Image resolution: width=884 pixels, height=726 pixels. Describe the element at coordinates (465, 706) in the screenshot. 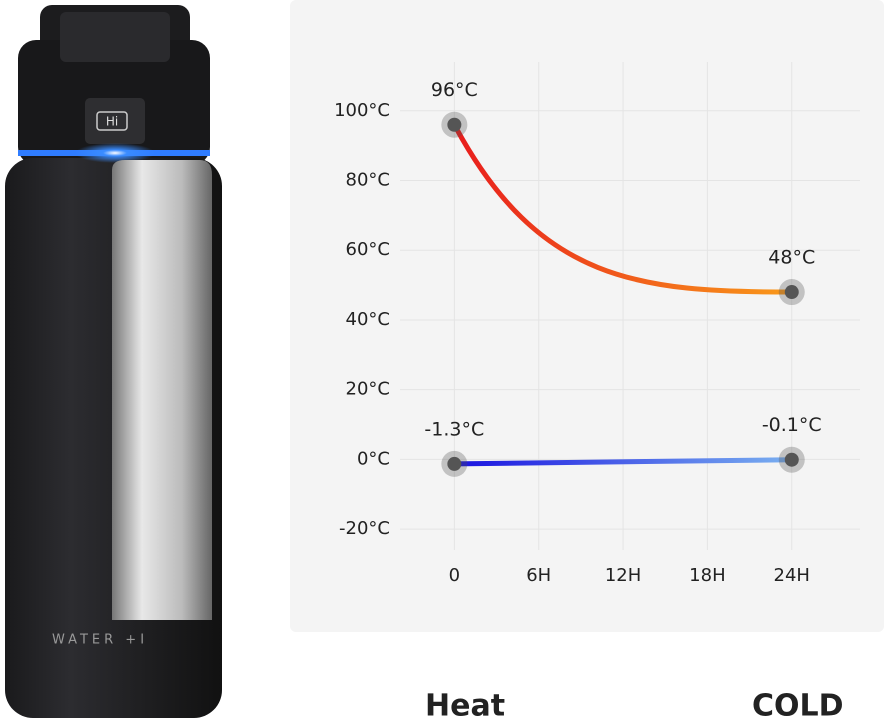

I see `legend-label: Heat` at that location.